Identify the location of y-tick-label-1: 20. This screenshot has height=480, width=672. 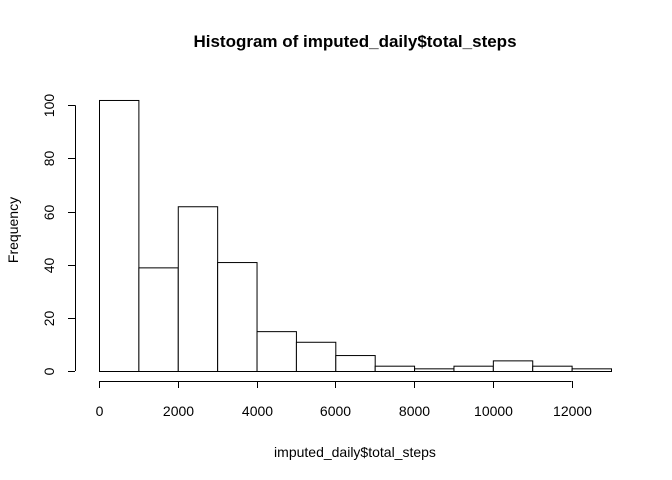
(49, 319).